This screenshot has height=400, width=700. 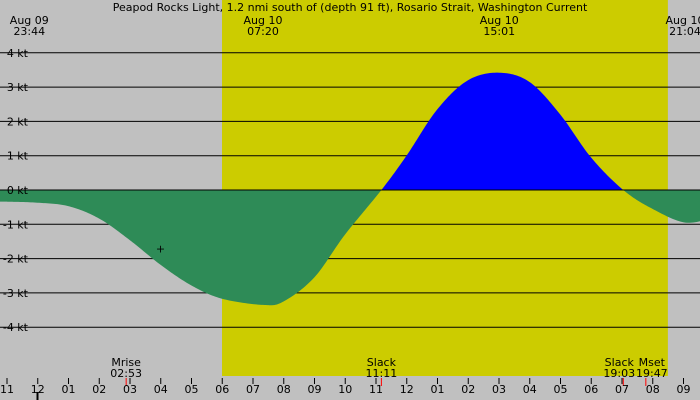 What do you see at coordinates (619, 373) in the screenshot?
I see `event-time-label: 19:03` at bounding box center [619, 373].